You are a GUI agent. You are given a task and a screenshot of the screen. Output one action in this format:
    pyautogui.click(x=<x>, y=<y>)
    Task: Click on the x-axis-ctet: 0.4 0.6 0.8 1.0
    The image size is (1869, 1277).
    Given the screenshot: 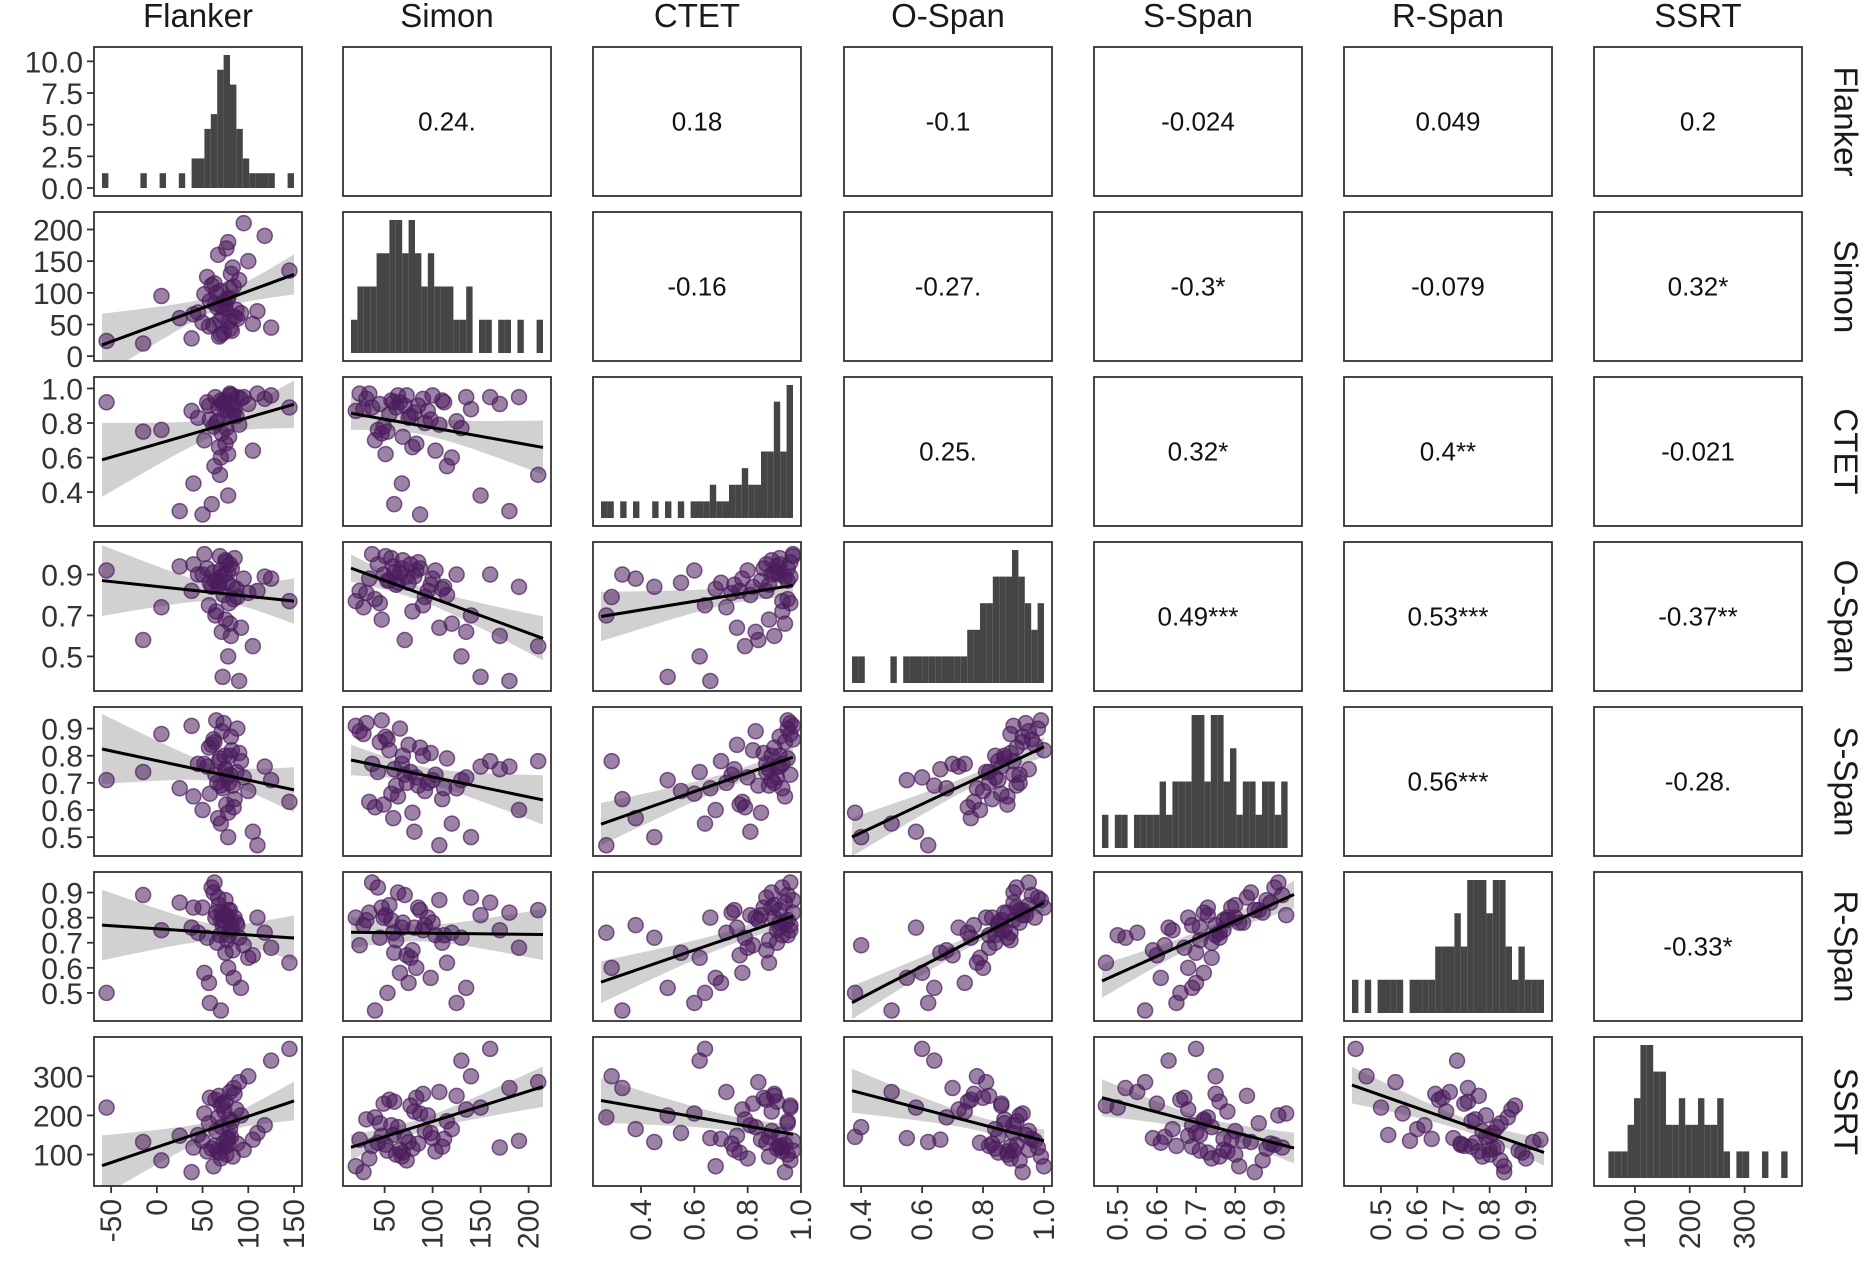 What is the action you would take?
    pyautogui.click(x=721, y=1213)
    